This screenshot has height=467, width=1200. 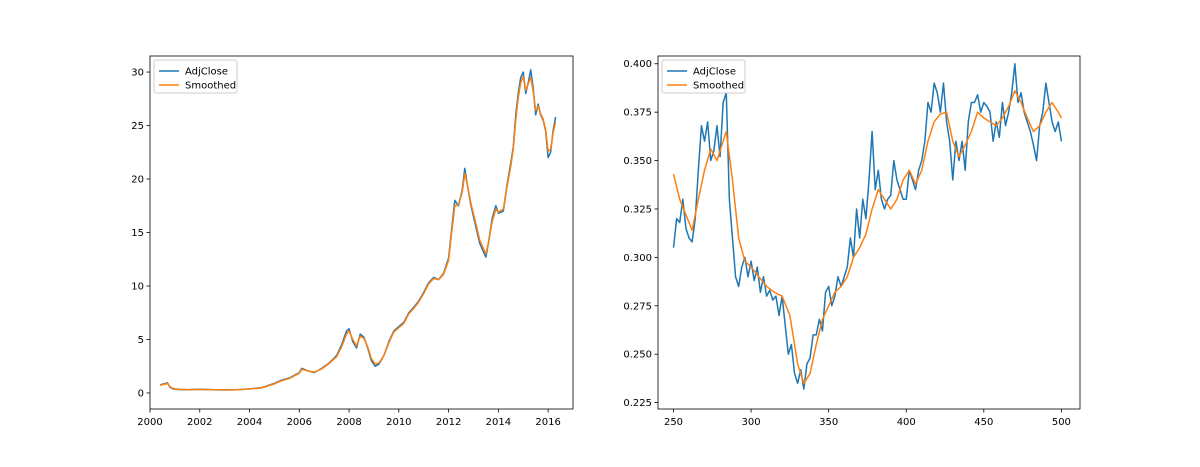 I want to click on x-tick-label: 300, so click(x=751, y=422).